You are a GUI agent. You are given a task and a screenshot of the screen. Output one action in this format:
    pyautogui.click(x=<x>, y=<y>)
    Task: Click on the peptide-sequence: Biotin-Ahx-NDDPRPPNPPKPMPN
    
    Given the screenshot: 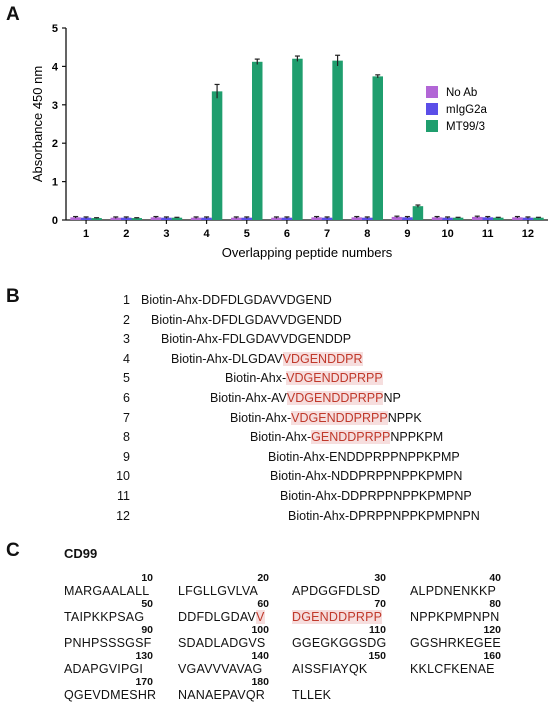 What is the action you would take?
    pyautogui.click(x=366, y=476)
    